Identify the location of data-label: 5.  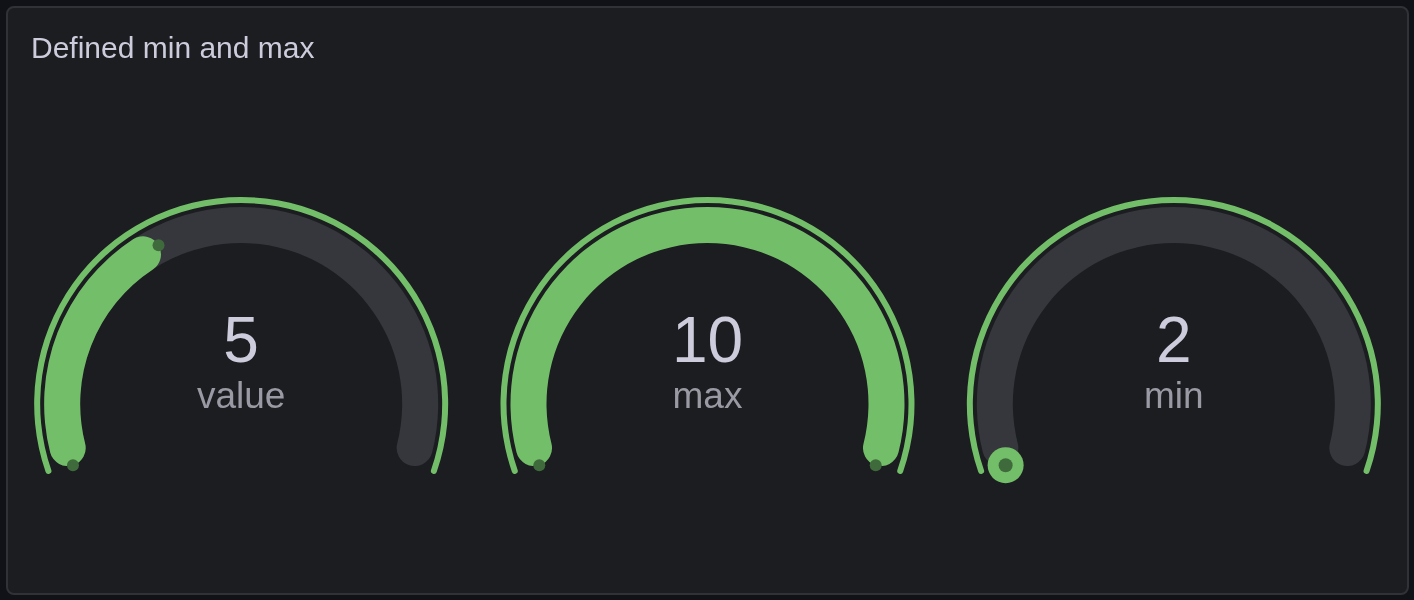
(241, 340).